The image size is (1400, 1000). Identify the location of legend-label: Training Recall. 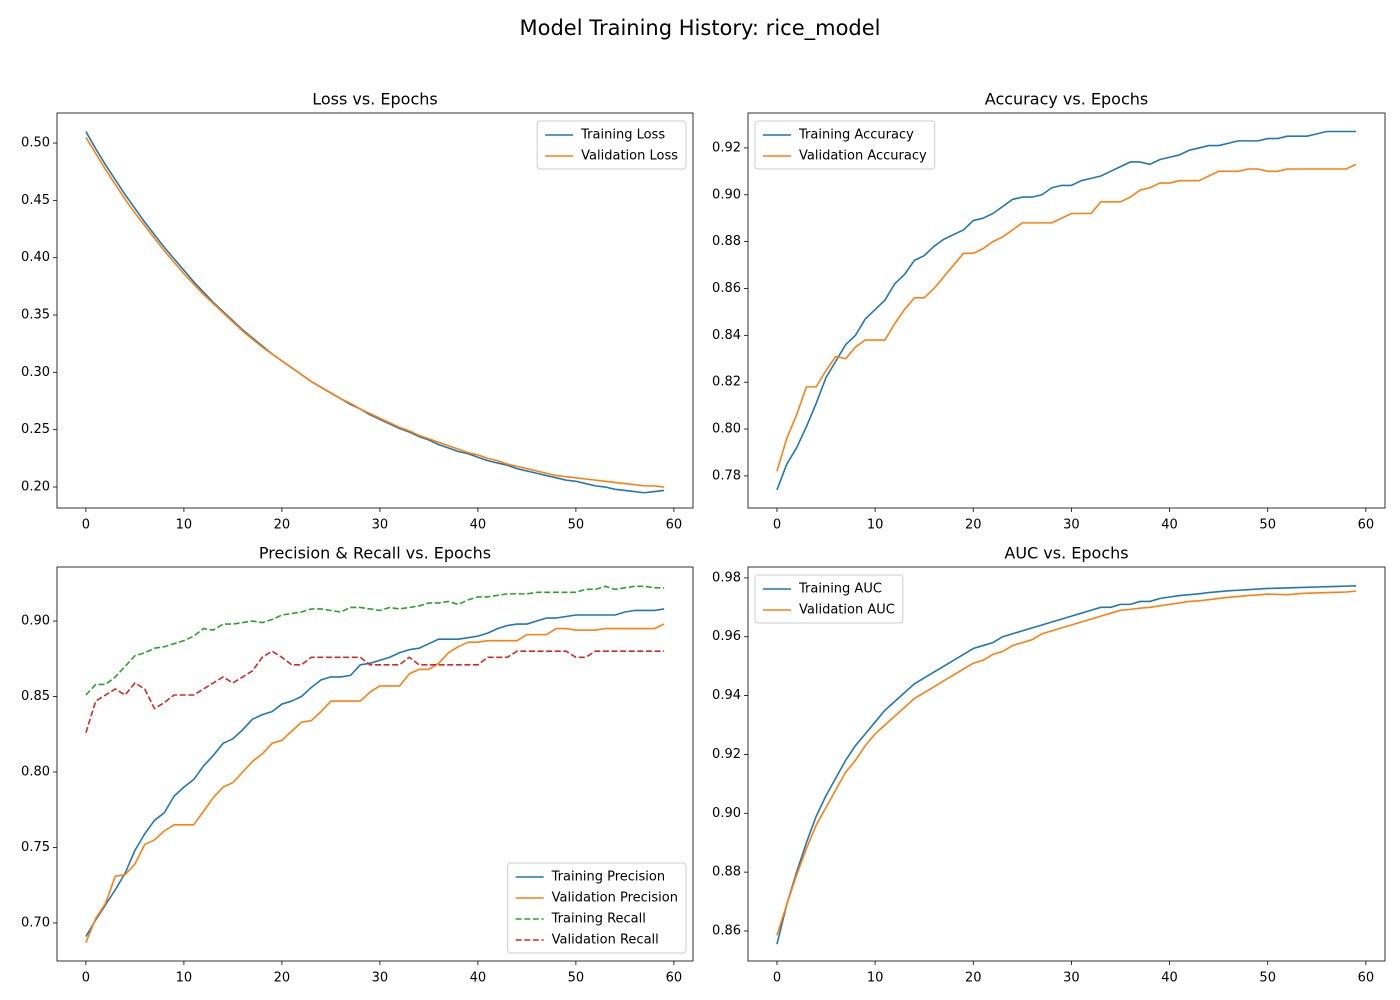
(598, 919).